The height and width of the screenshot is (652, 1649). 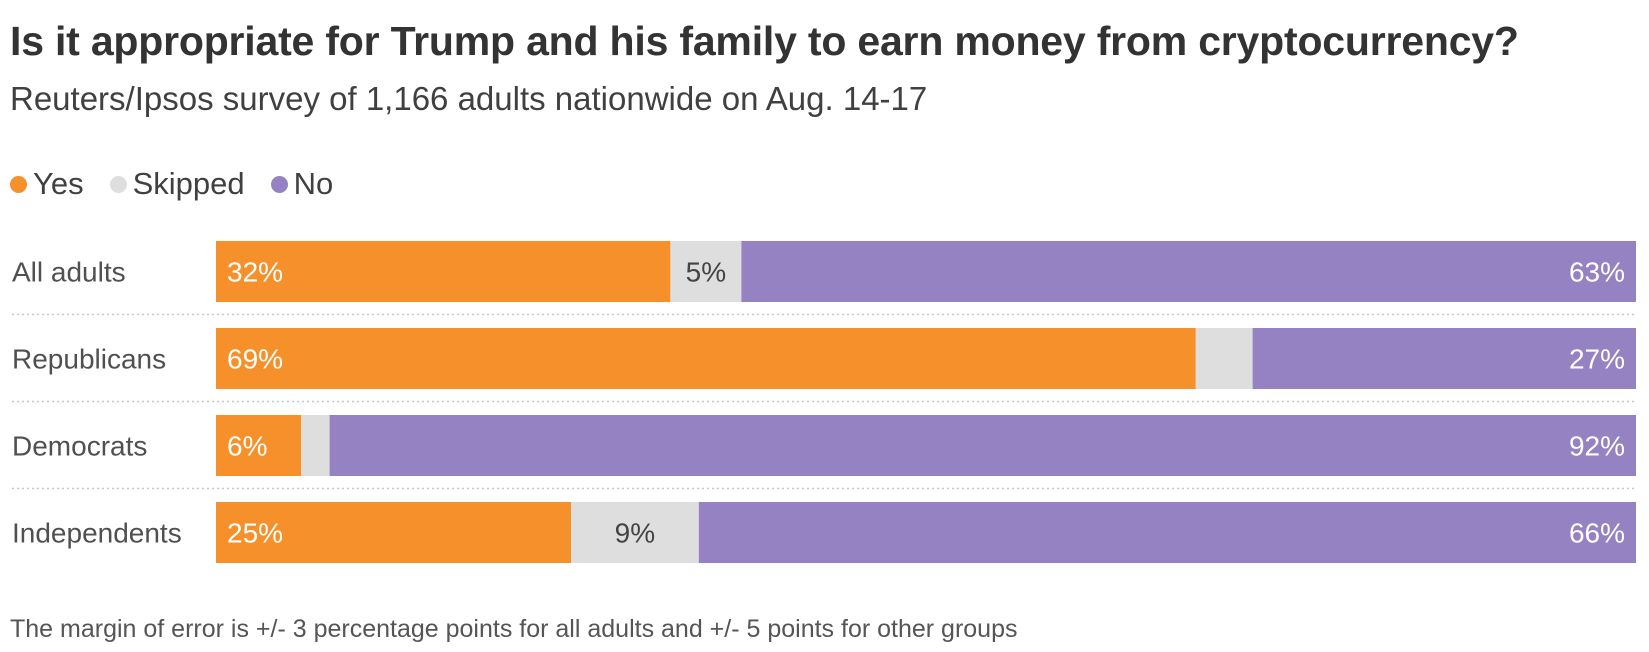 I want to click on bar-no-republicans, so click(x=1444, y=358).